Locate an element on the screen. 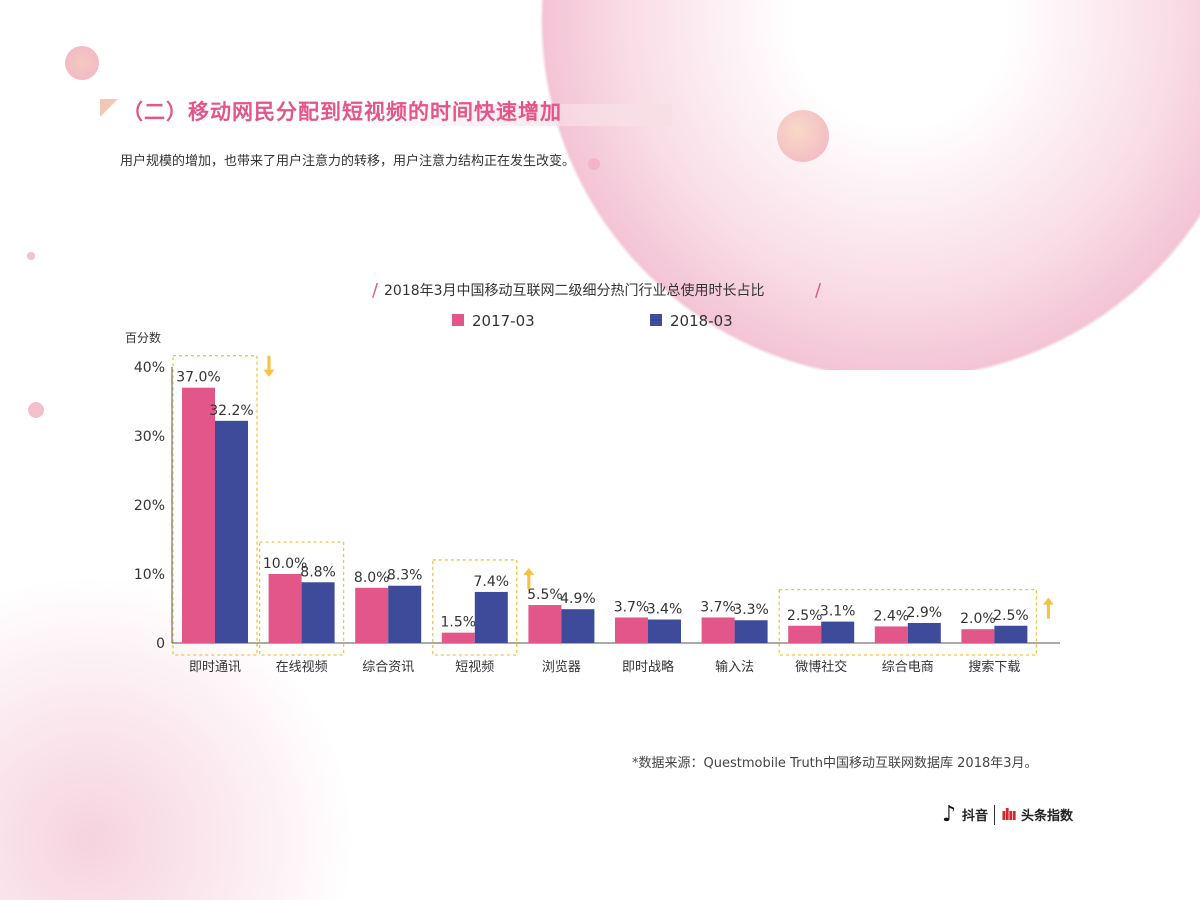  data-label: 1.5% is located at coordinates (459, 623).